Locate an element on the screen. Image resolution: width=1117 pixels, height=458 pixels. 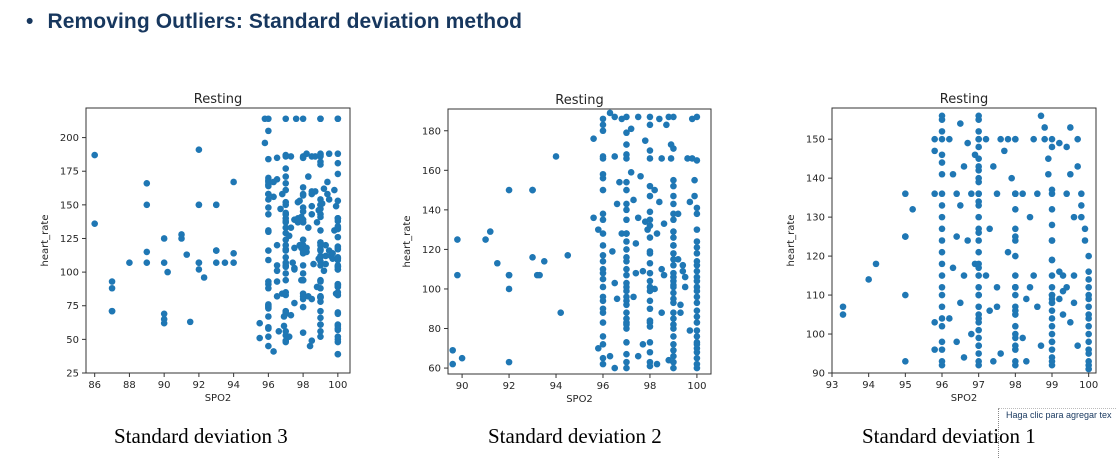
y-tick-label: 180 is located at coordinates (431, 131).